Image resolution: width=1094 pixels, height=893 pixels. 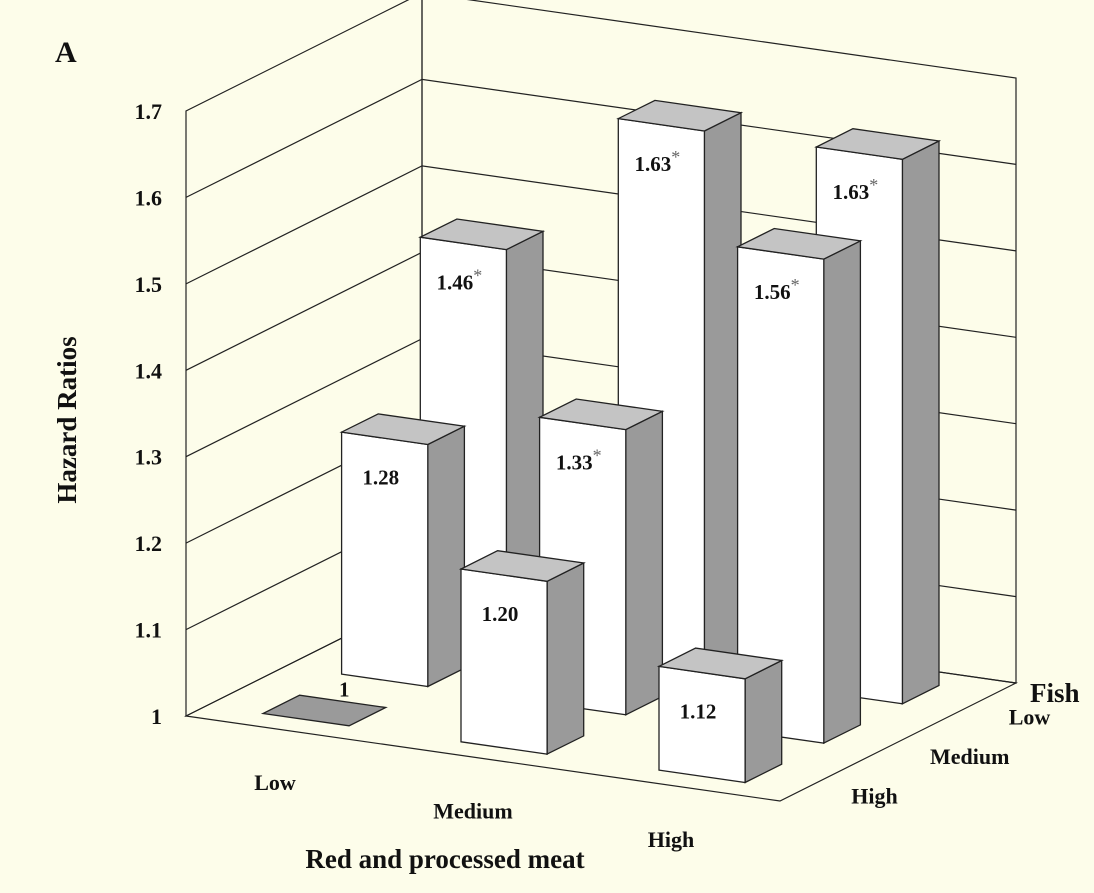 I want to click on y-axis-ticks: 1 1.1 1.2 1.3 1.4 1.5 1.6 1.7, so click(x=149, y=414).